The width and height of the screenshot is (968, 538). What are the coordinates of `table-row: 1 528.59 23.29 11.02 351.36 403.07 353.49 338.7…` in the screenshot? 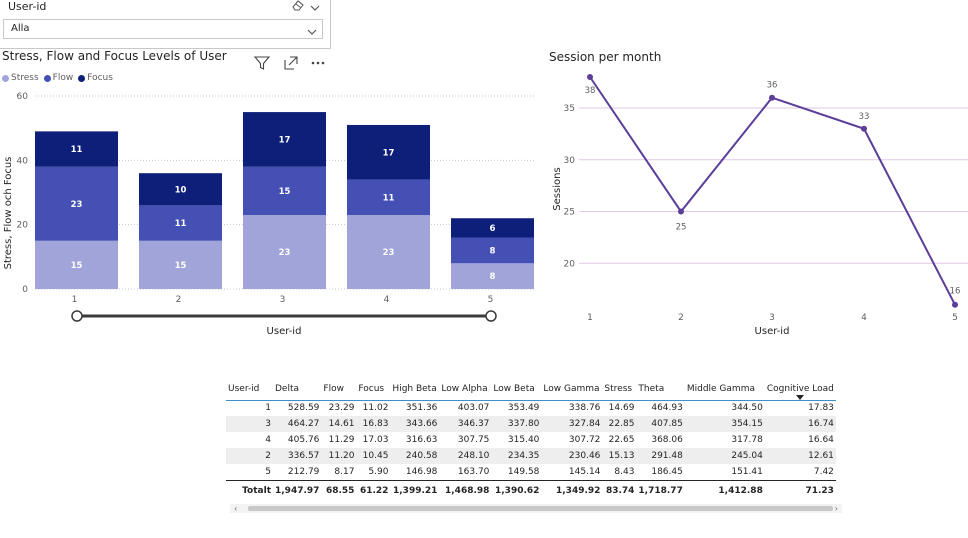 It's located at (531, 408).